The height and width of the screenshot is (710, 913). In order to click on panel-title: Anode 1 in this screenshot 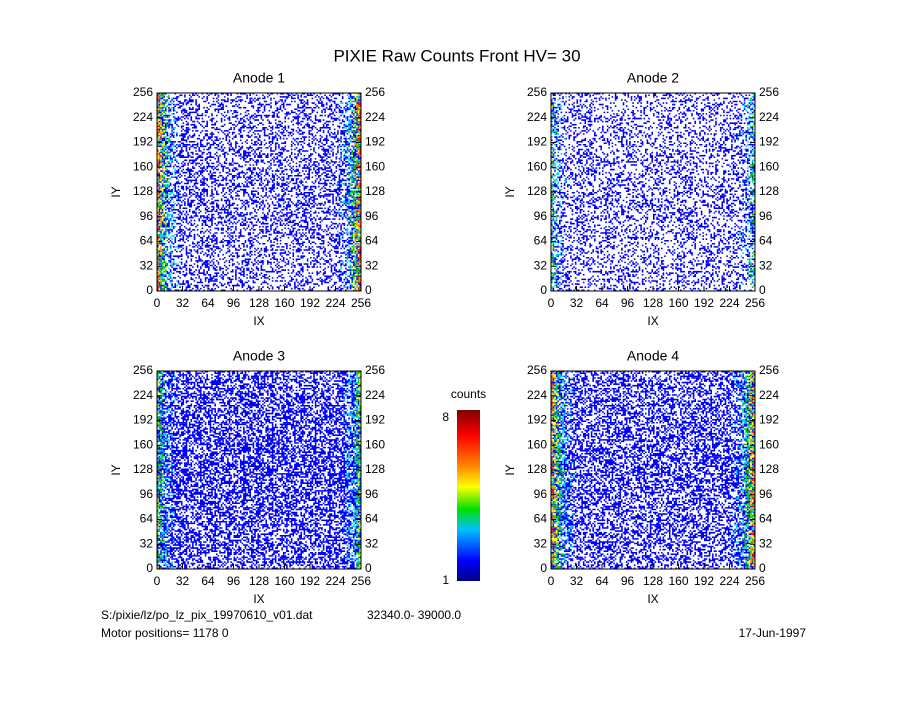, I will do `click(259, 78)`.